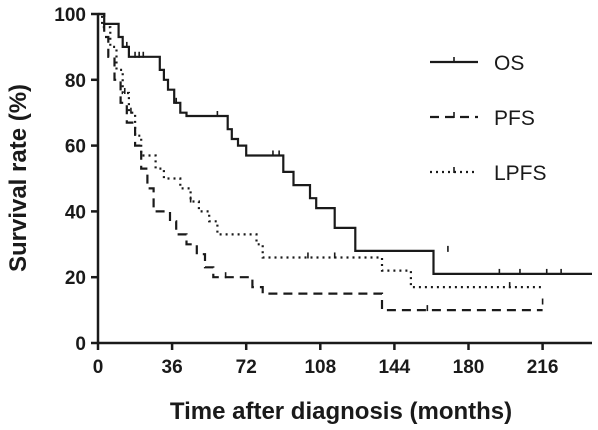 The width and height of the screenshot is (598, 430). What do you see at coordinates (395, 367) in the screenshot?
I see `x-tick-label: 144` at bounding box center [395, 367].